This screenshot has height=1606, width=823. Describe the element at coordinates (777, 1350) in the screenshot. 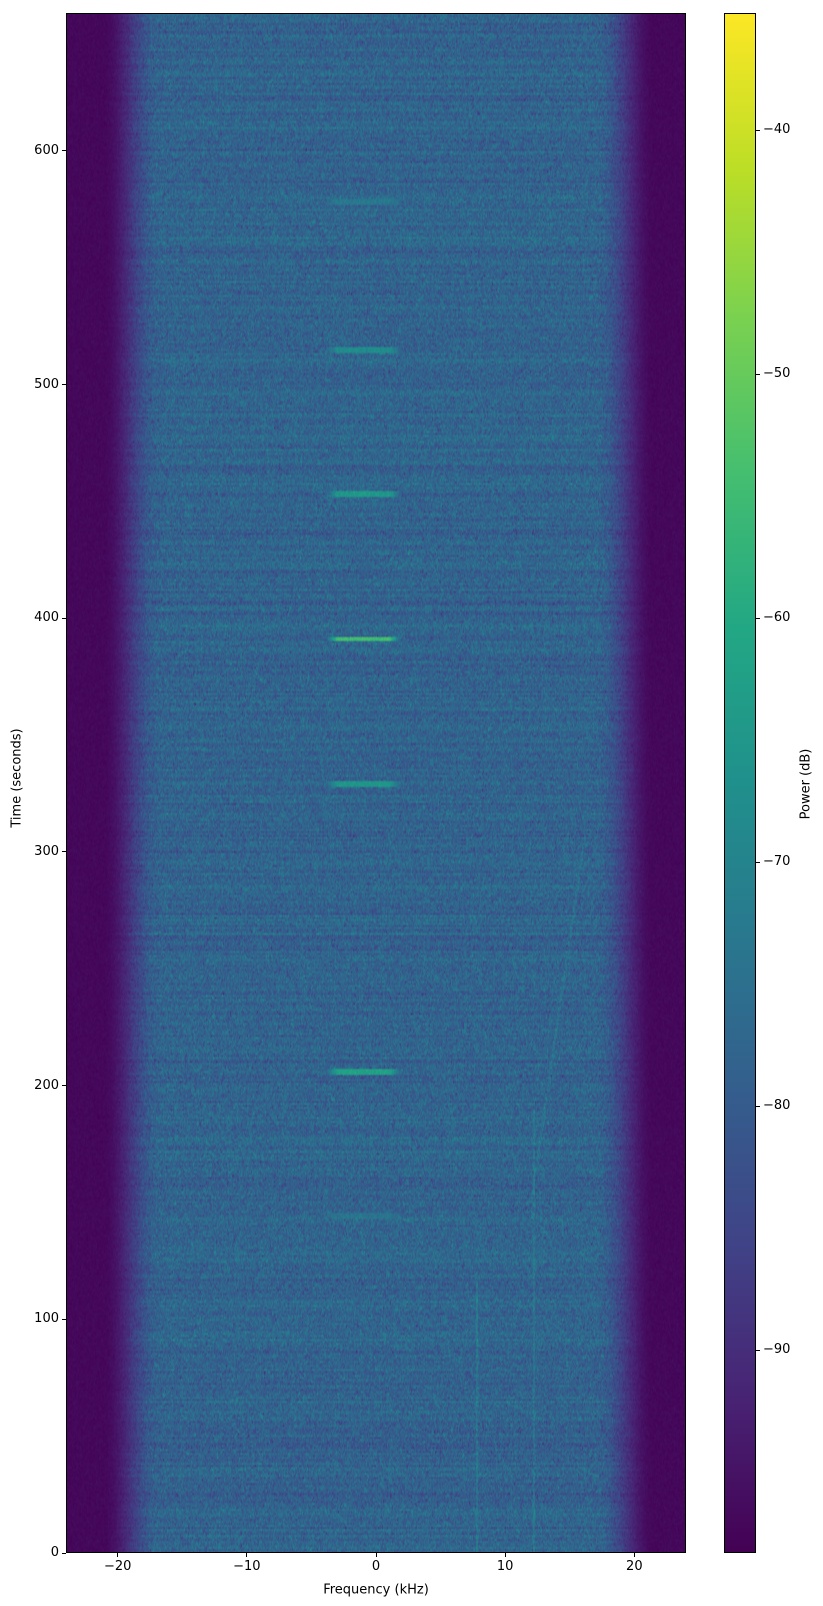

I see `colorbar-tick-label: −90` at that location.